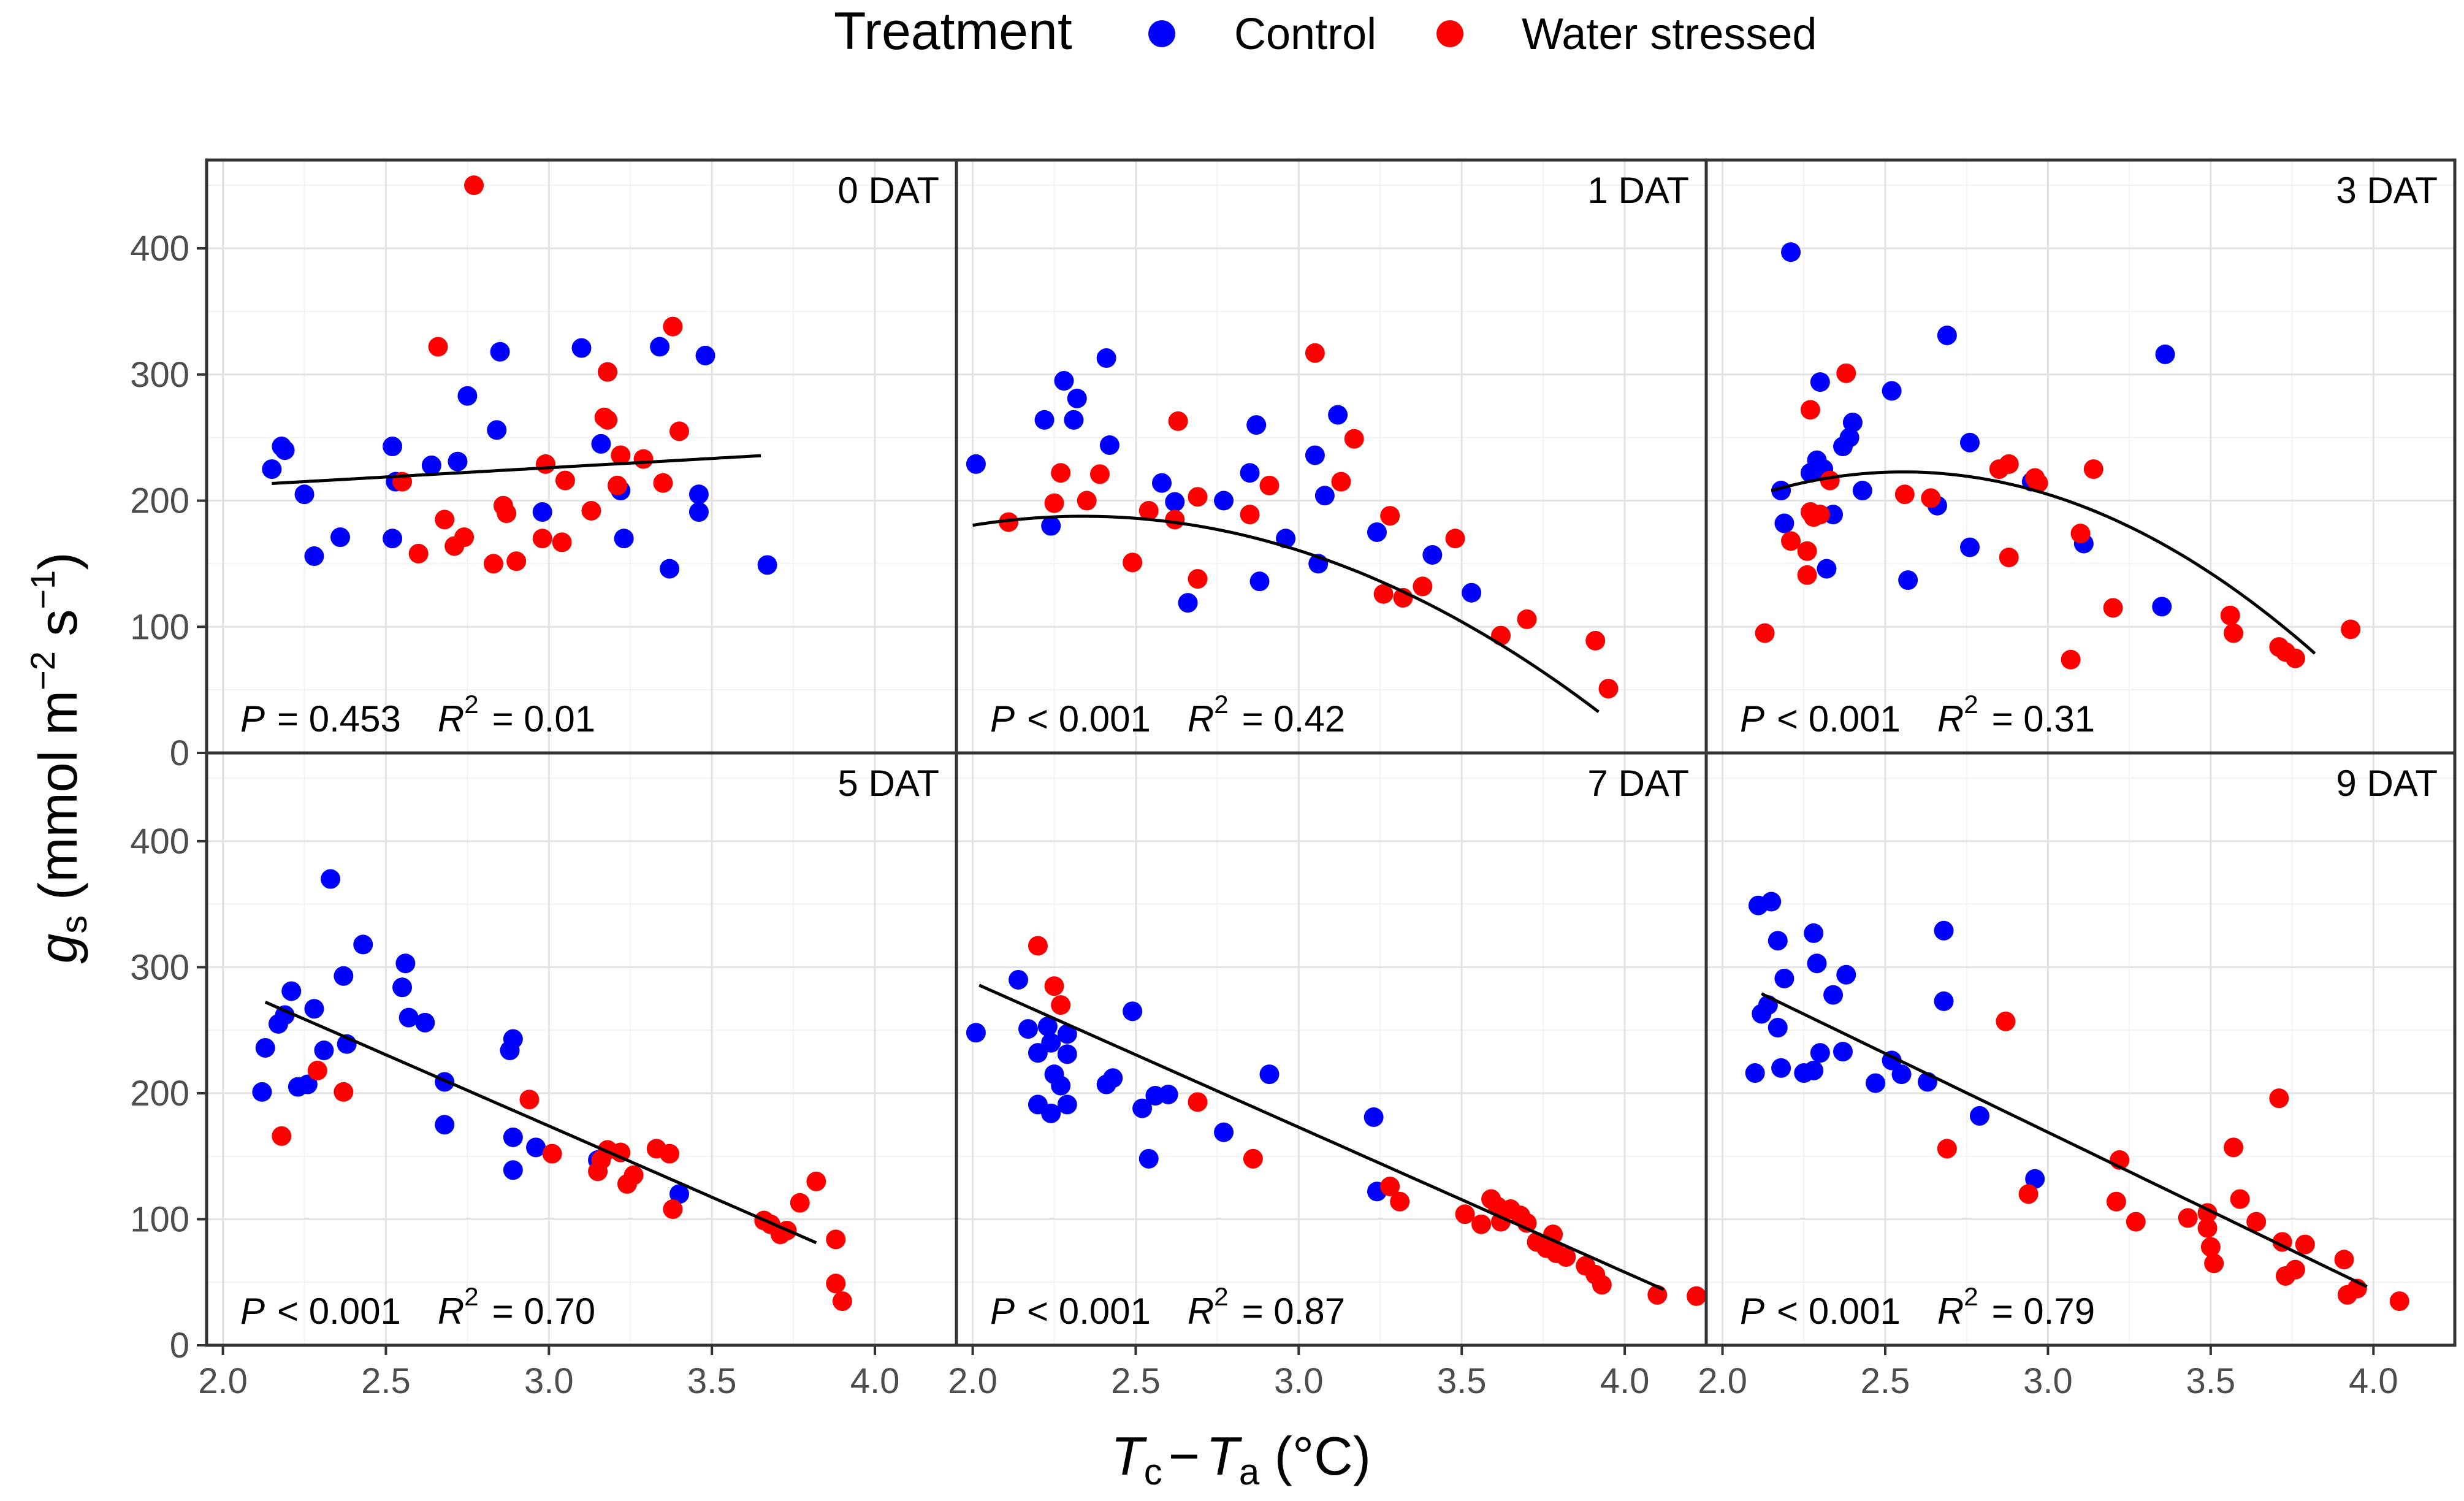  I want to click on x-axis-title: Tc − Ta (°C), so click(1241, 1459).